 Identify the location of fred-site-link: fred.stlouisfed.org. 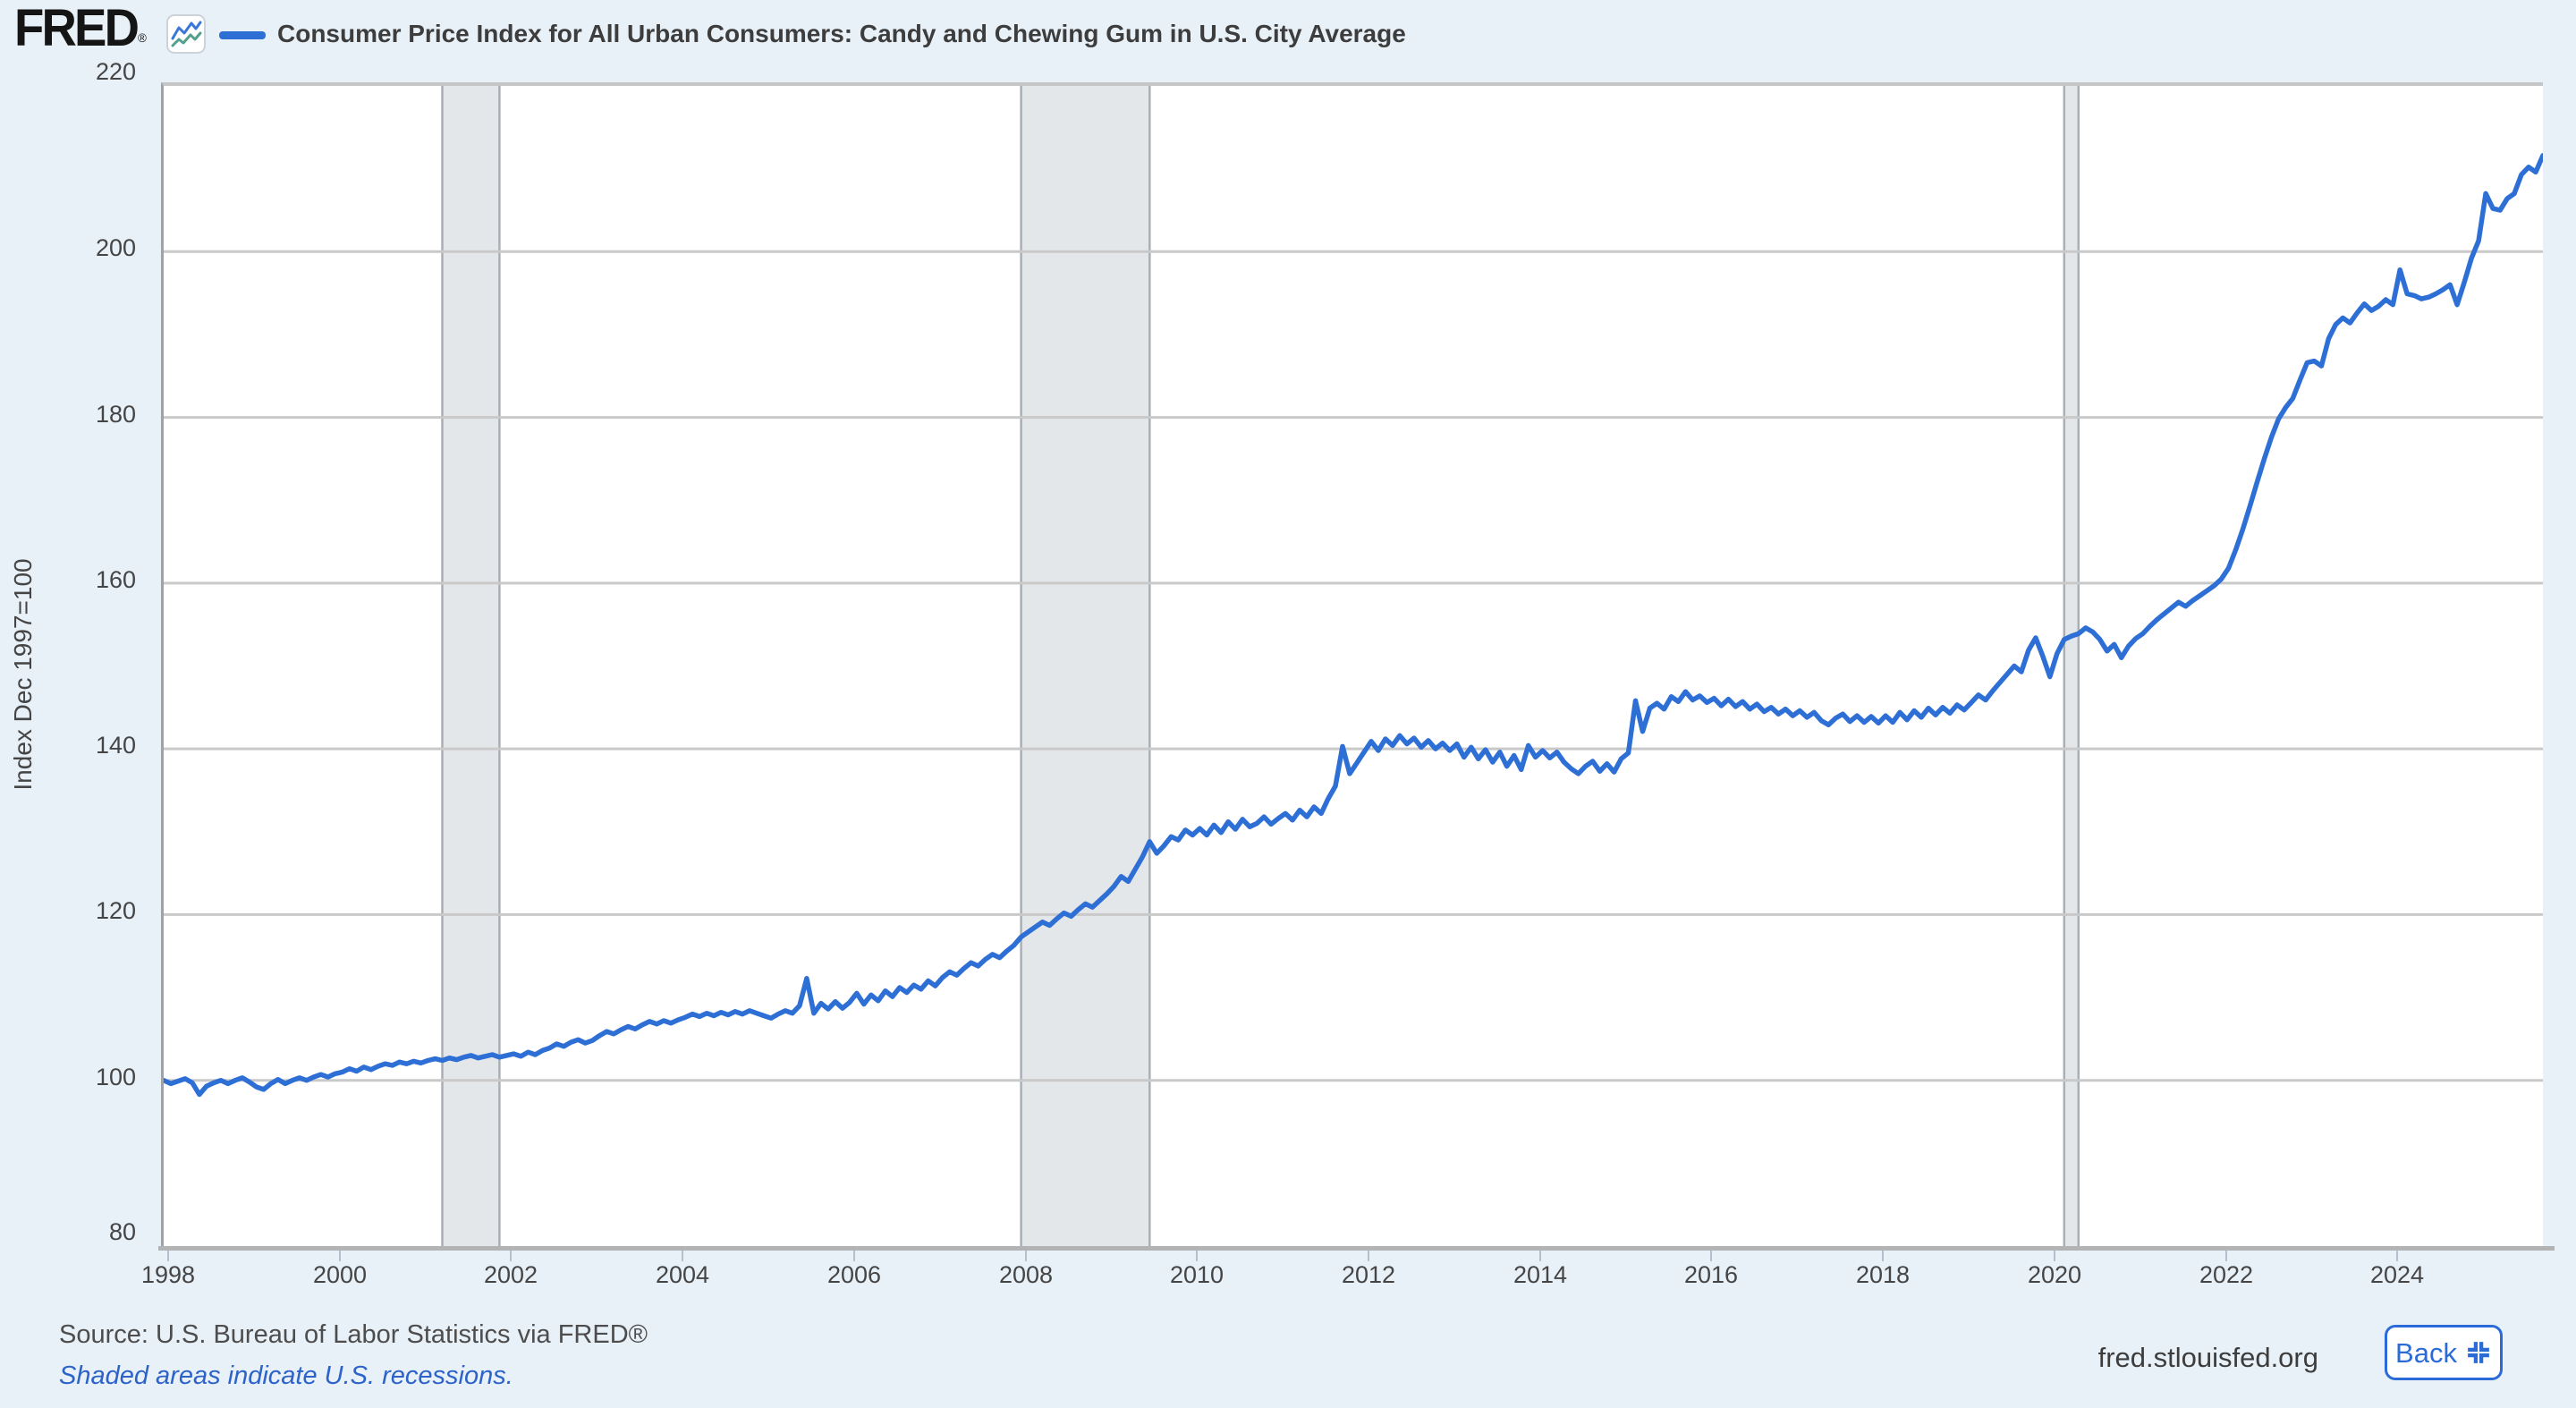
(2207, 1357).